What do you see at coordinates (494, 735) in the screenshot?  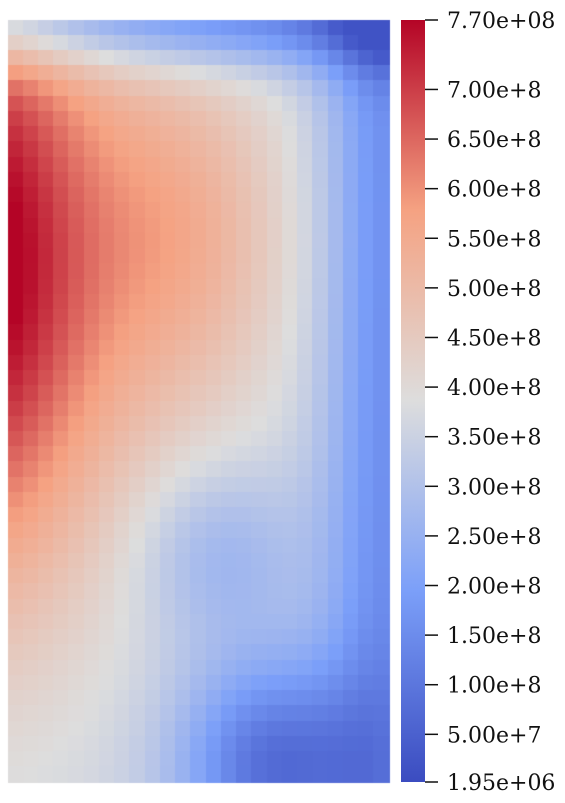 I see `colorbar-tick-label: 5.00e+7` at bounding box center [494, 735].